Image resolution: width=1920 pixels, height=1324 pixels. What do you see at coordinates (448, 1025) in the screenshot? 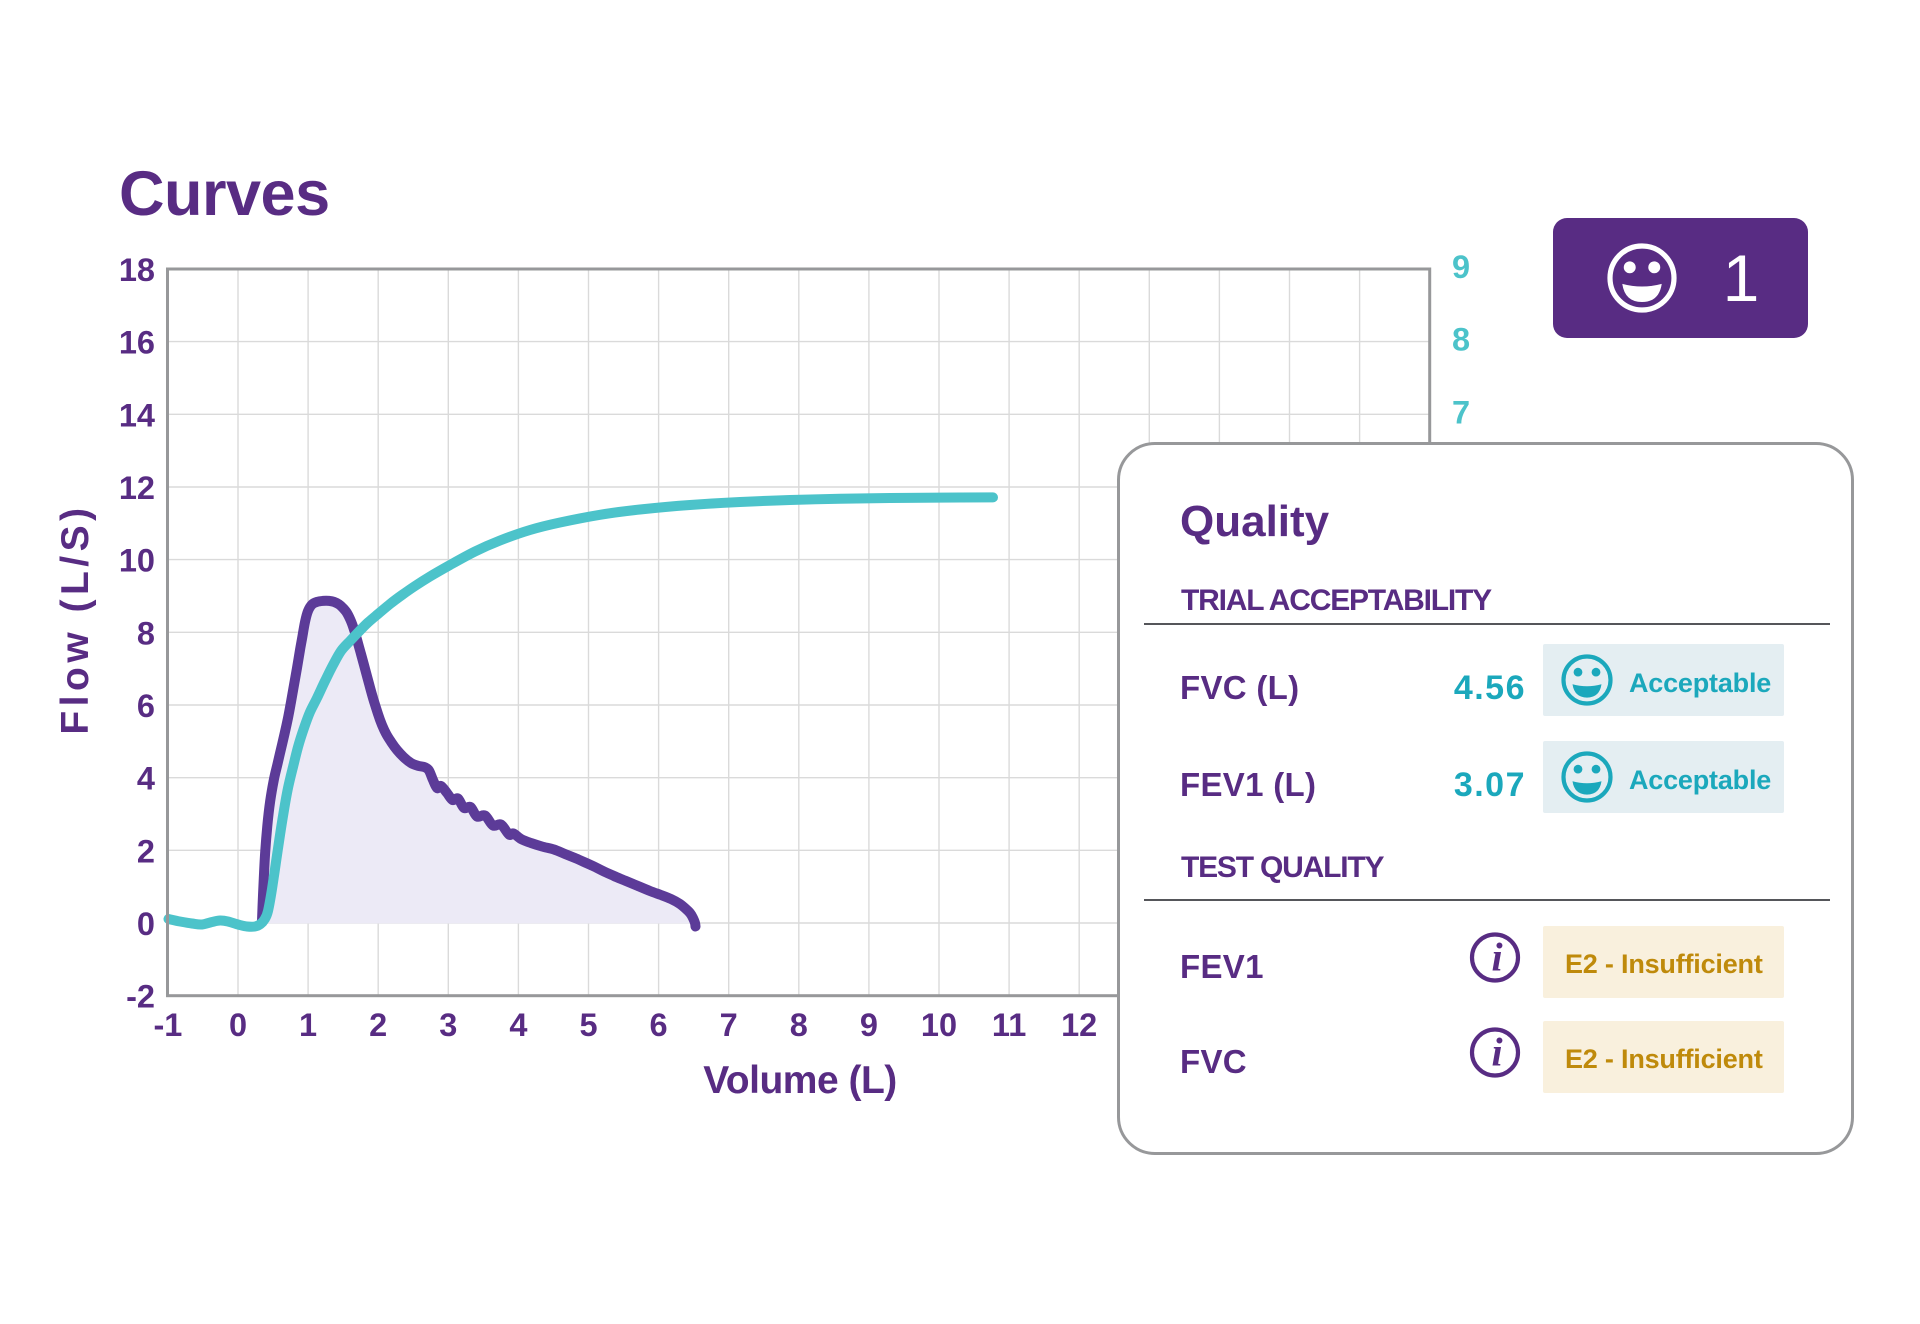
I see `svg-text: 3` at bounding box center [448, 1025].